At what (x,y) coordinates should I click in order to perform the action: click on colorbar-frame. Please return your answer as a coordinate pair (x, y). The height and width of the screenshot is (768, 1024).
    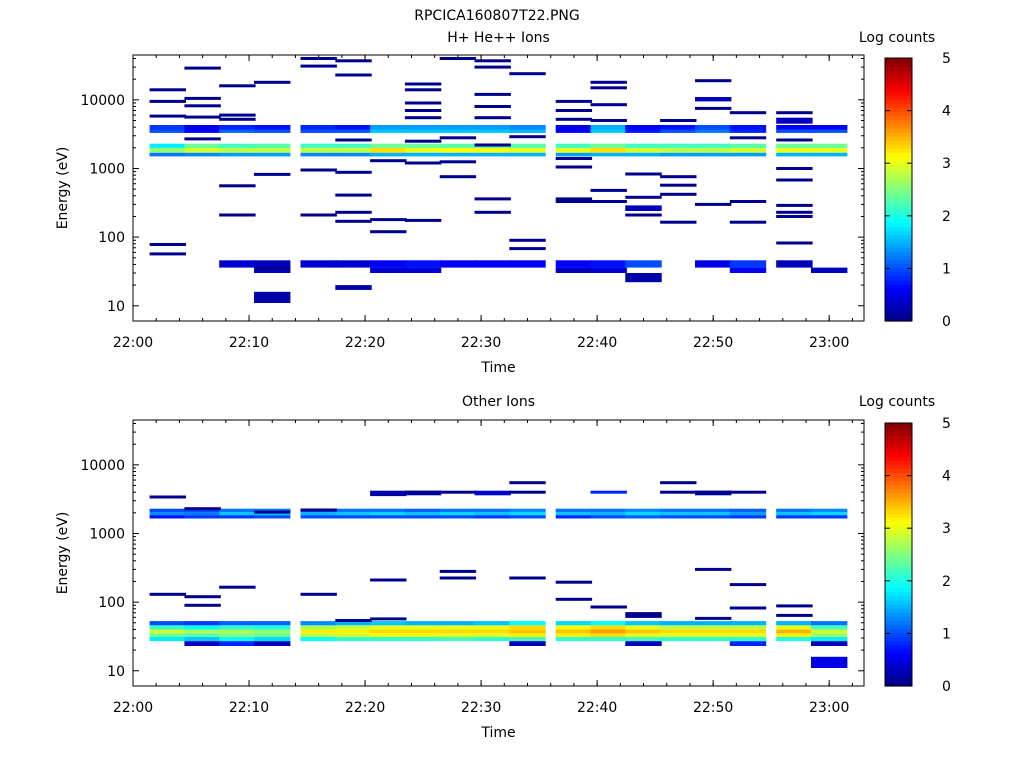
    Looking at the image, I should click on (898, 554).